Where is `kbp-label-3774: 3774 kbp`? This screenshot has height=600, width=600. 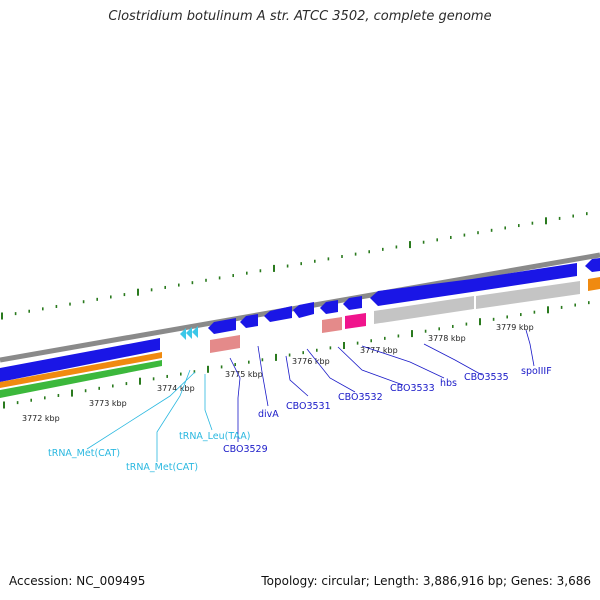 kbp-label-3774: 3774 kbp is located at coordinates (176, 388).